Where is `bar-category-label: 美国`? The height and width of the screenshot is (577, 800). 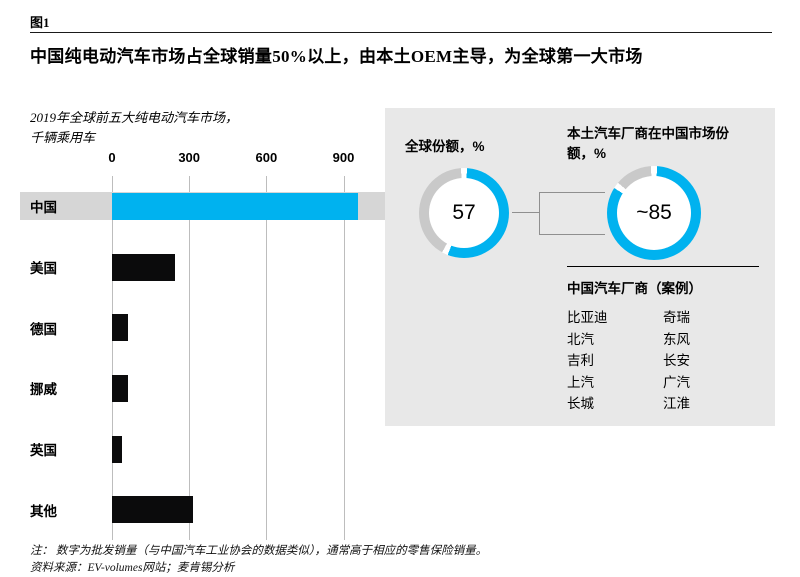 bar-category-label: 美国 is located at coordinates (43, 268).